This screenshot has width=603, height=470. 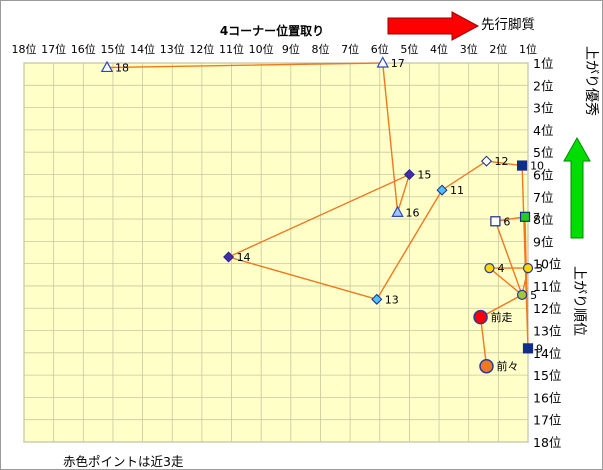 I want to click on point-label-13: 13, so click(x=392, y=299).